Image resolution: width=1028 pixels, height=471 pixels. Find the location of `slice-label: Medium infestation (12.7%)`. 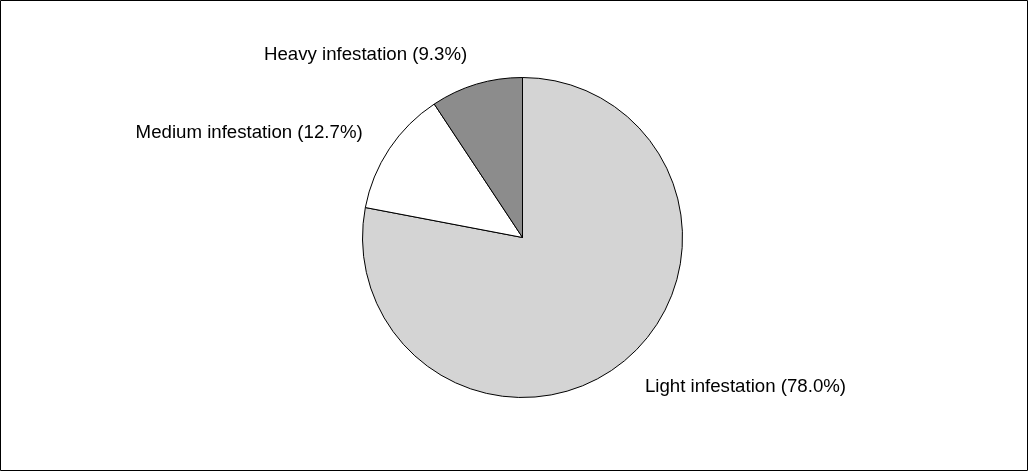

slice-label: Medium infestation (12.7%) is located at coordinates (249, 131).